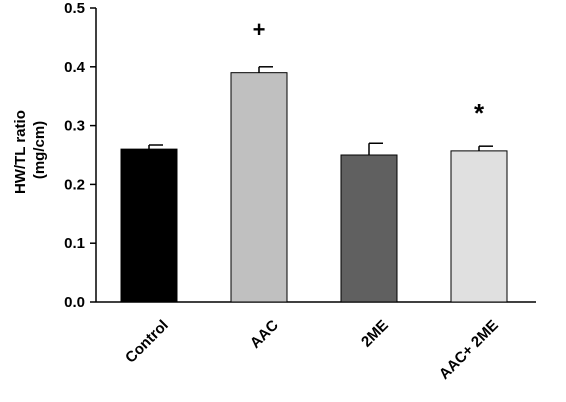 The height and width of the screenshot is (402, 566). What do you see at coordinates (74, 126) in the screenshot?
I see `y-tick-label: 0.3` at bounding box center [74, 126].